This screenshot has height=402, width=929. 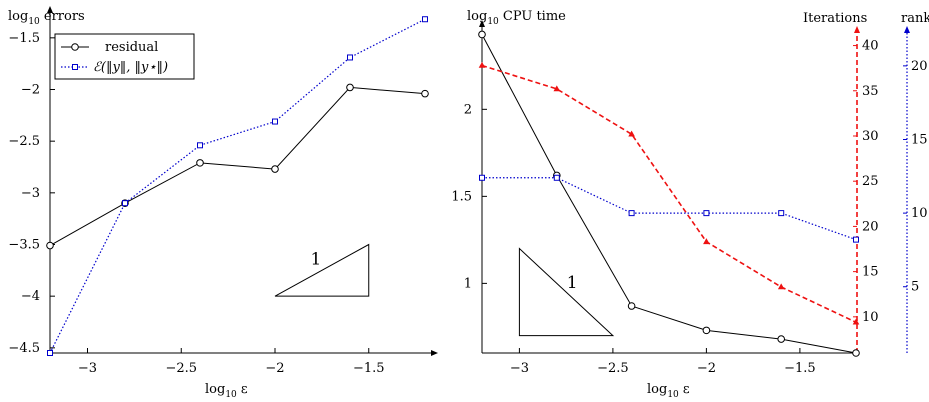 I want to click on rank-tick-label: 20, so click(x=919, y=66).